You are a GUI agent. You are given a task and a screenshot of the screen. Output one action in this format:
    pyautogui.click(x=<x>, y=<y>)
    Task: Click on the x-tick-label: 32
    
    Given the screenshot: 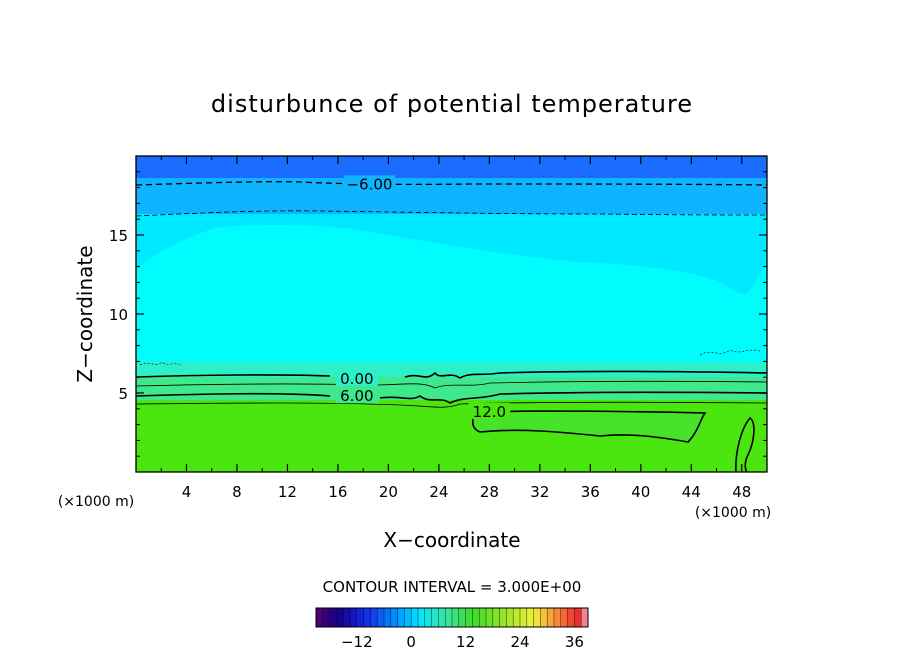 What is the action you would take?
    pyautogui.click(x=539, y=492)
    